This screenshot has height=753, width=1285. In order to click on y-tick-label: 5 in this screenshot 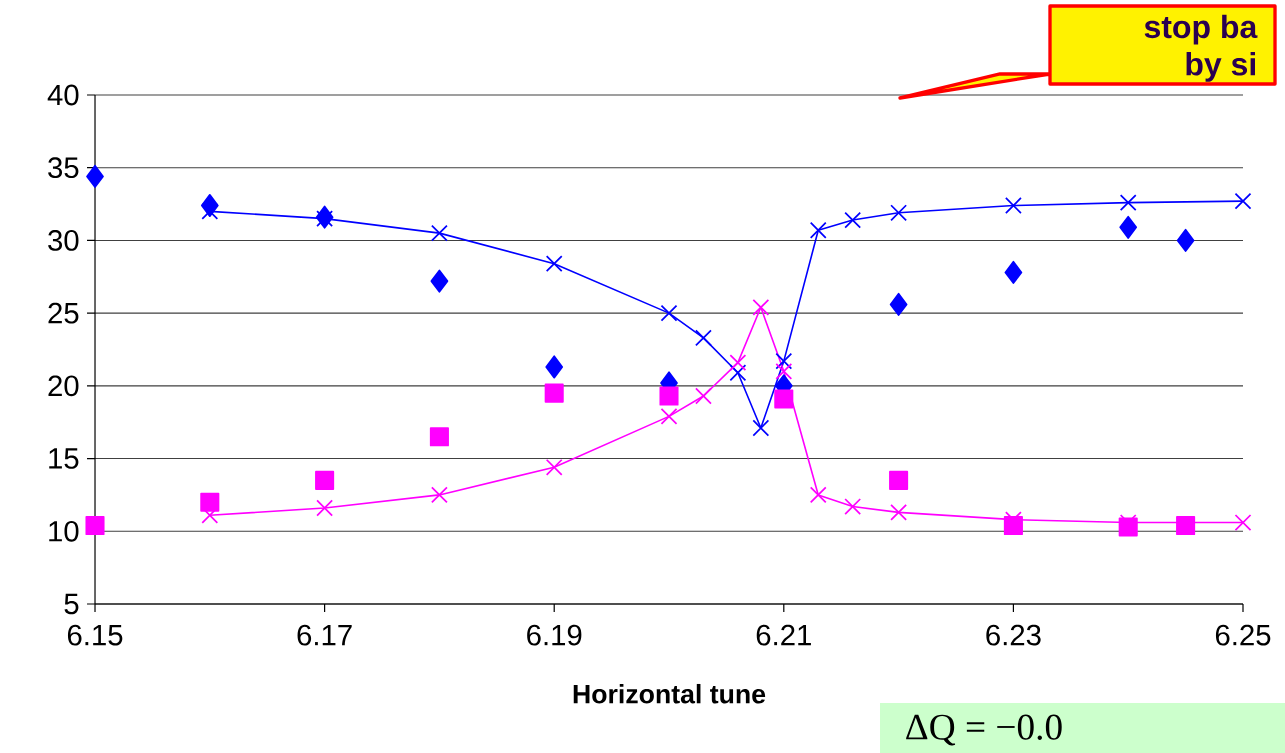, I will do `click(71, 604)`.